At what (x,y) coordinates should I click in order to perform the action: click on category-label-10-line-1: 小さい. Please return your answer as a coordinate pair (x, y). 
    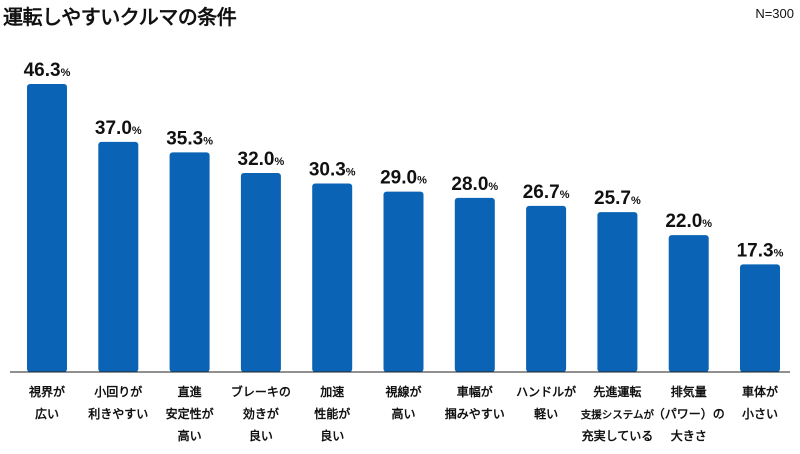
    Looking at the image, I should click on (760, 413).